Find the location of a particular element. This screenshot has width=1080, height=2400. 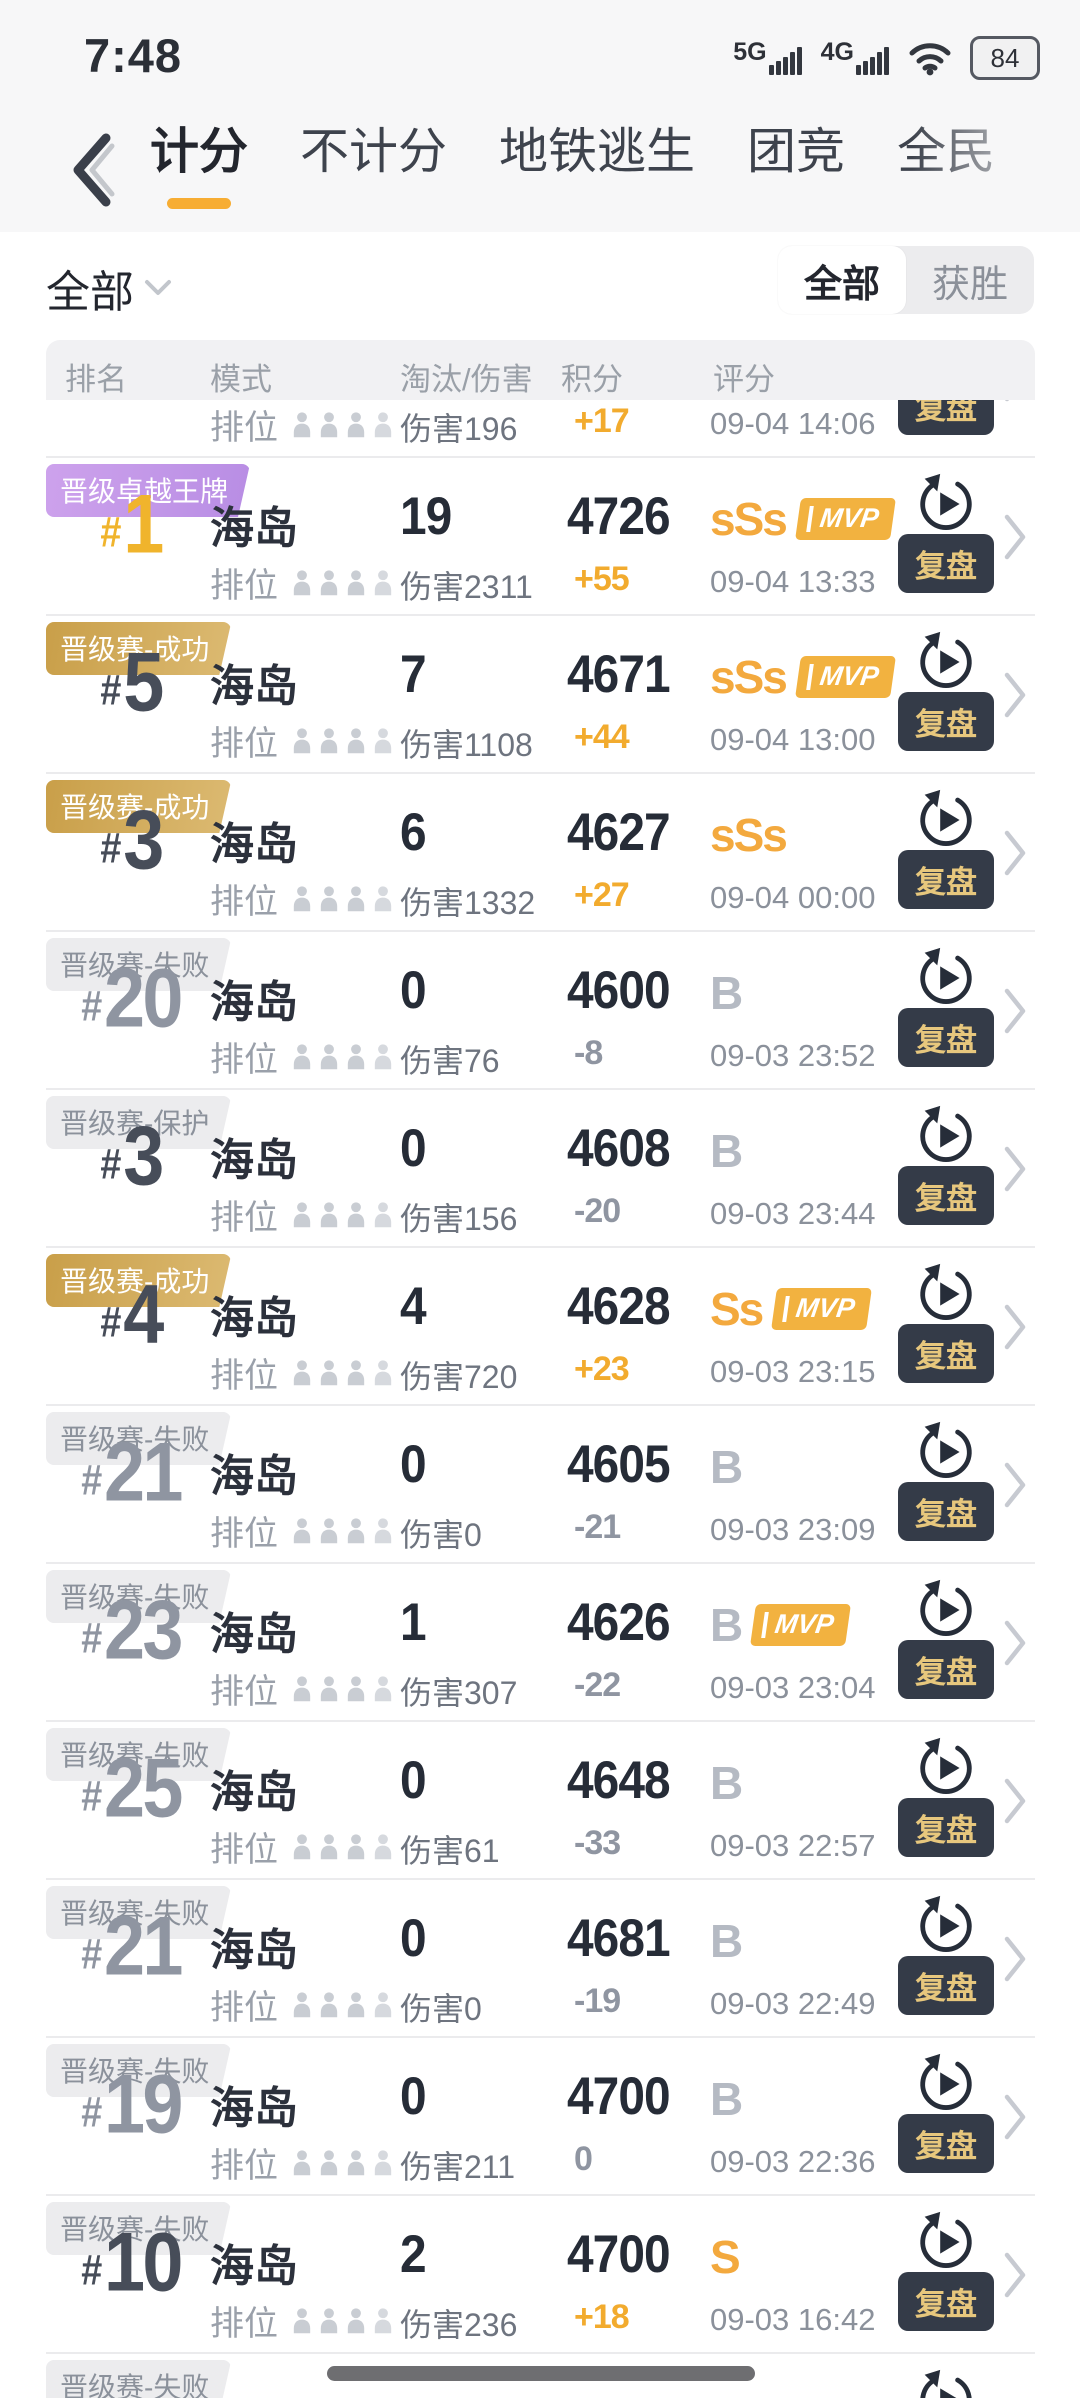

status-bar: 7:48 5G 4G is located at coordinates (540, 55).